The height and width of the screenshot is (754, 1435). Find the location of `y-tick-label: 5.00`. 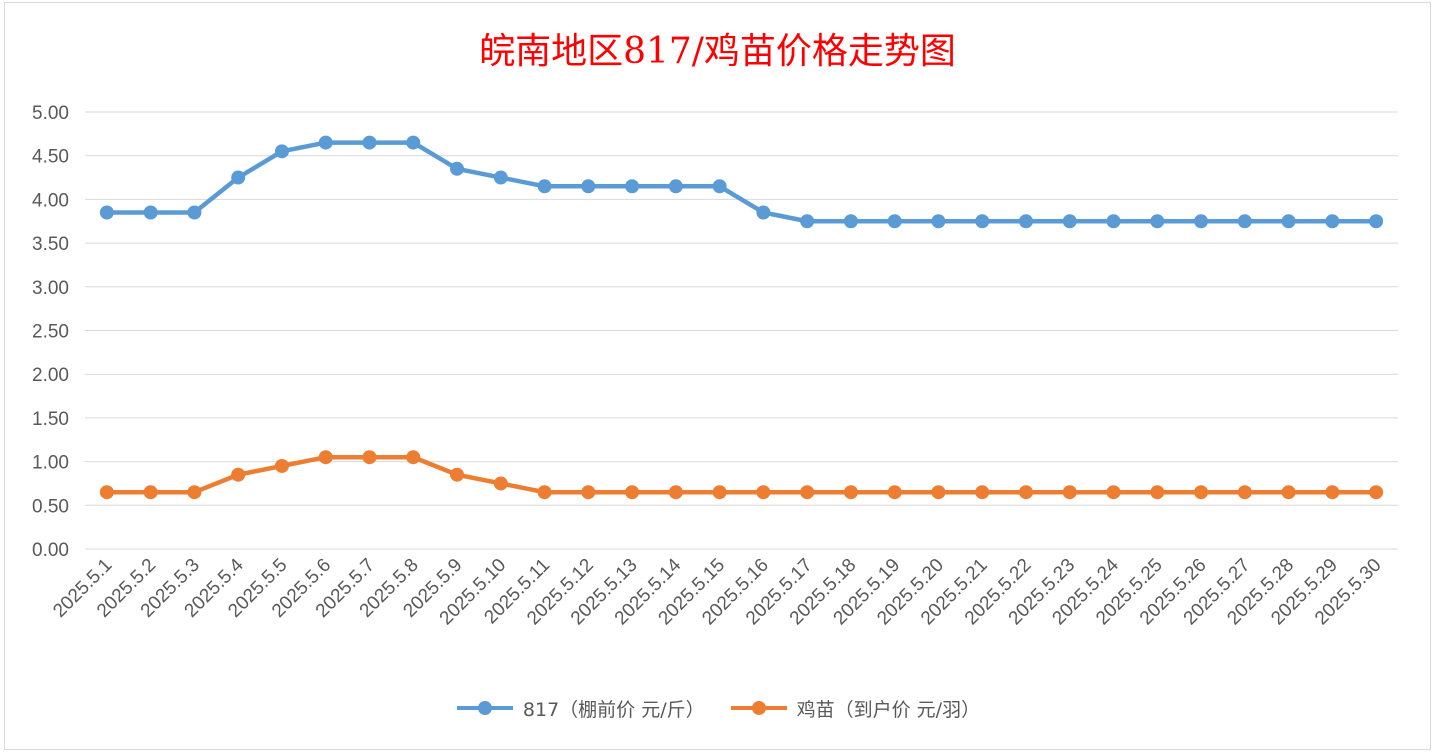

y-tick-label: 5.00 is located at coordinates (50, 113).